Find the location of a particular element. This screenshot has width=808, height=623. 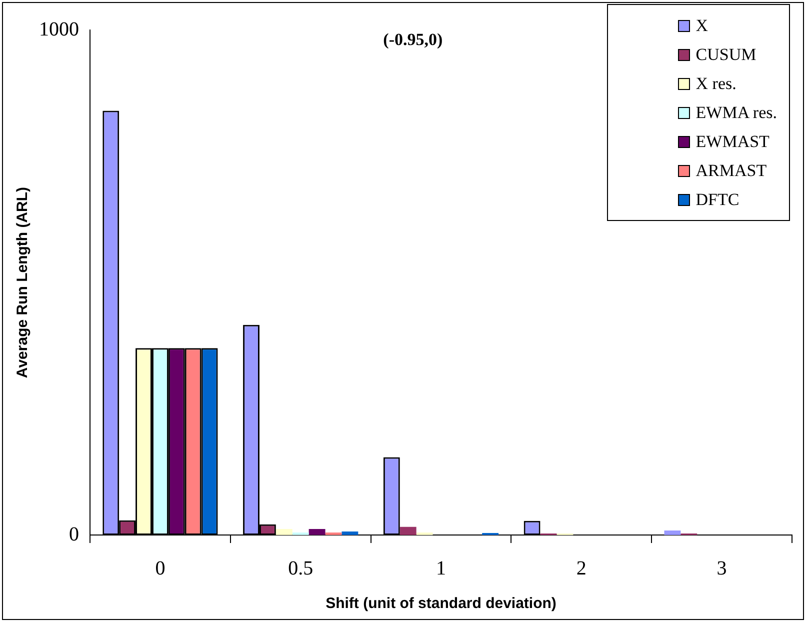

x-tick-label: 3 is located at coordinates (721, 568).